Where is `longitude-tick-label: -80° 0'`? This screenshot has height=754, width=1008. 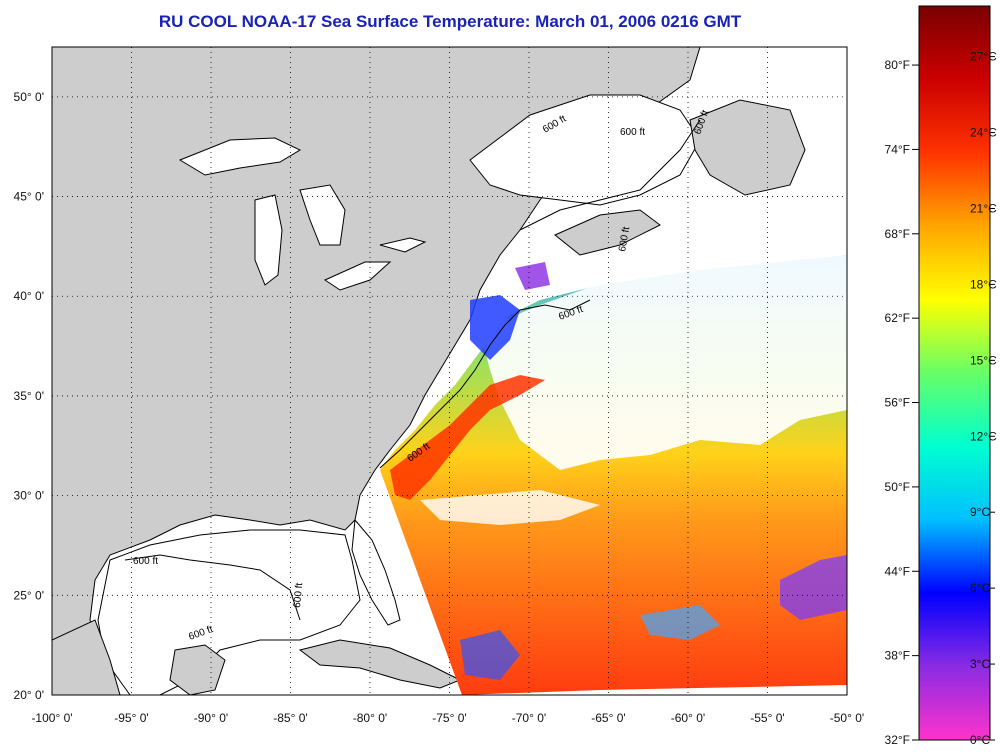
longitude-tick-label: -80° 0' is located at coordinates (370, 718).